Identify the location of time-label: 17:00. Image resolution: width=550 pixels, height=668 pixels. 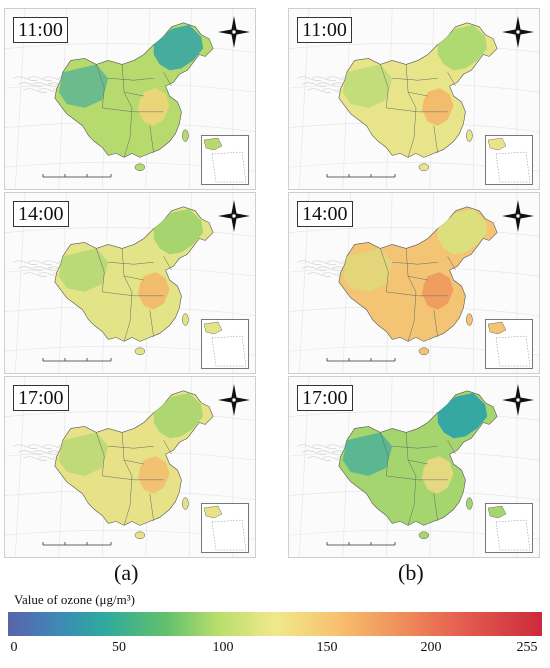
(325, 398).